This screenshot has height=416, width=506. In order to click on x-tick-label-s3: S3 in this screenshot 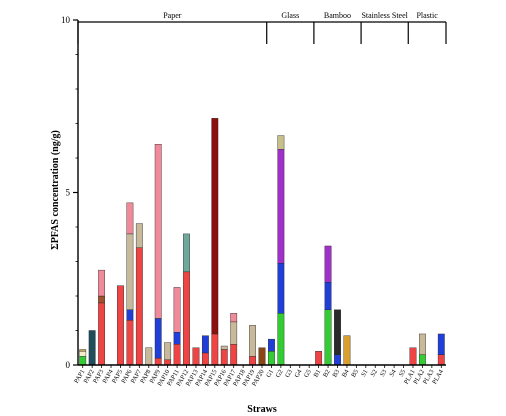, I will do `click(383, 373)`.